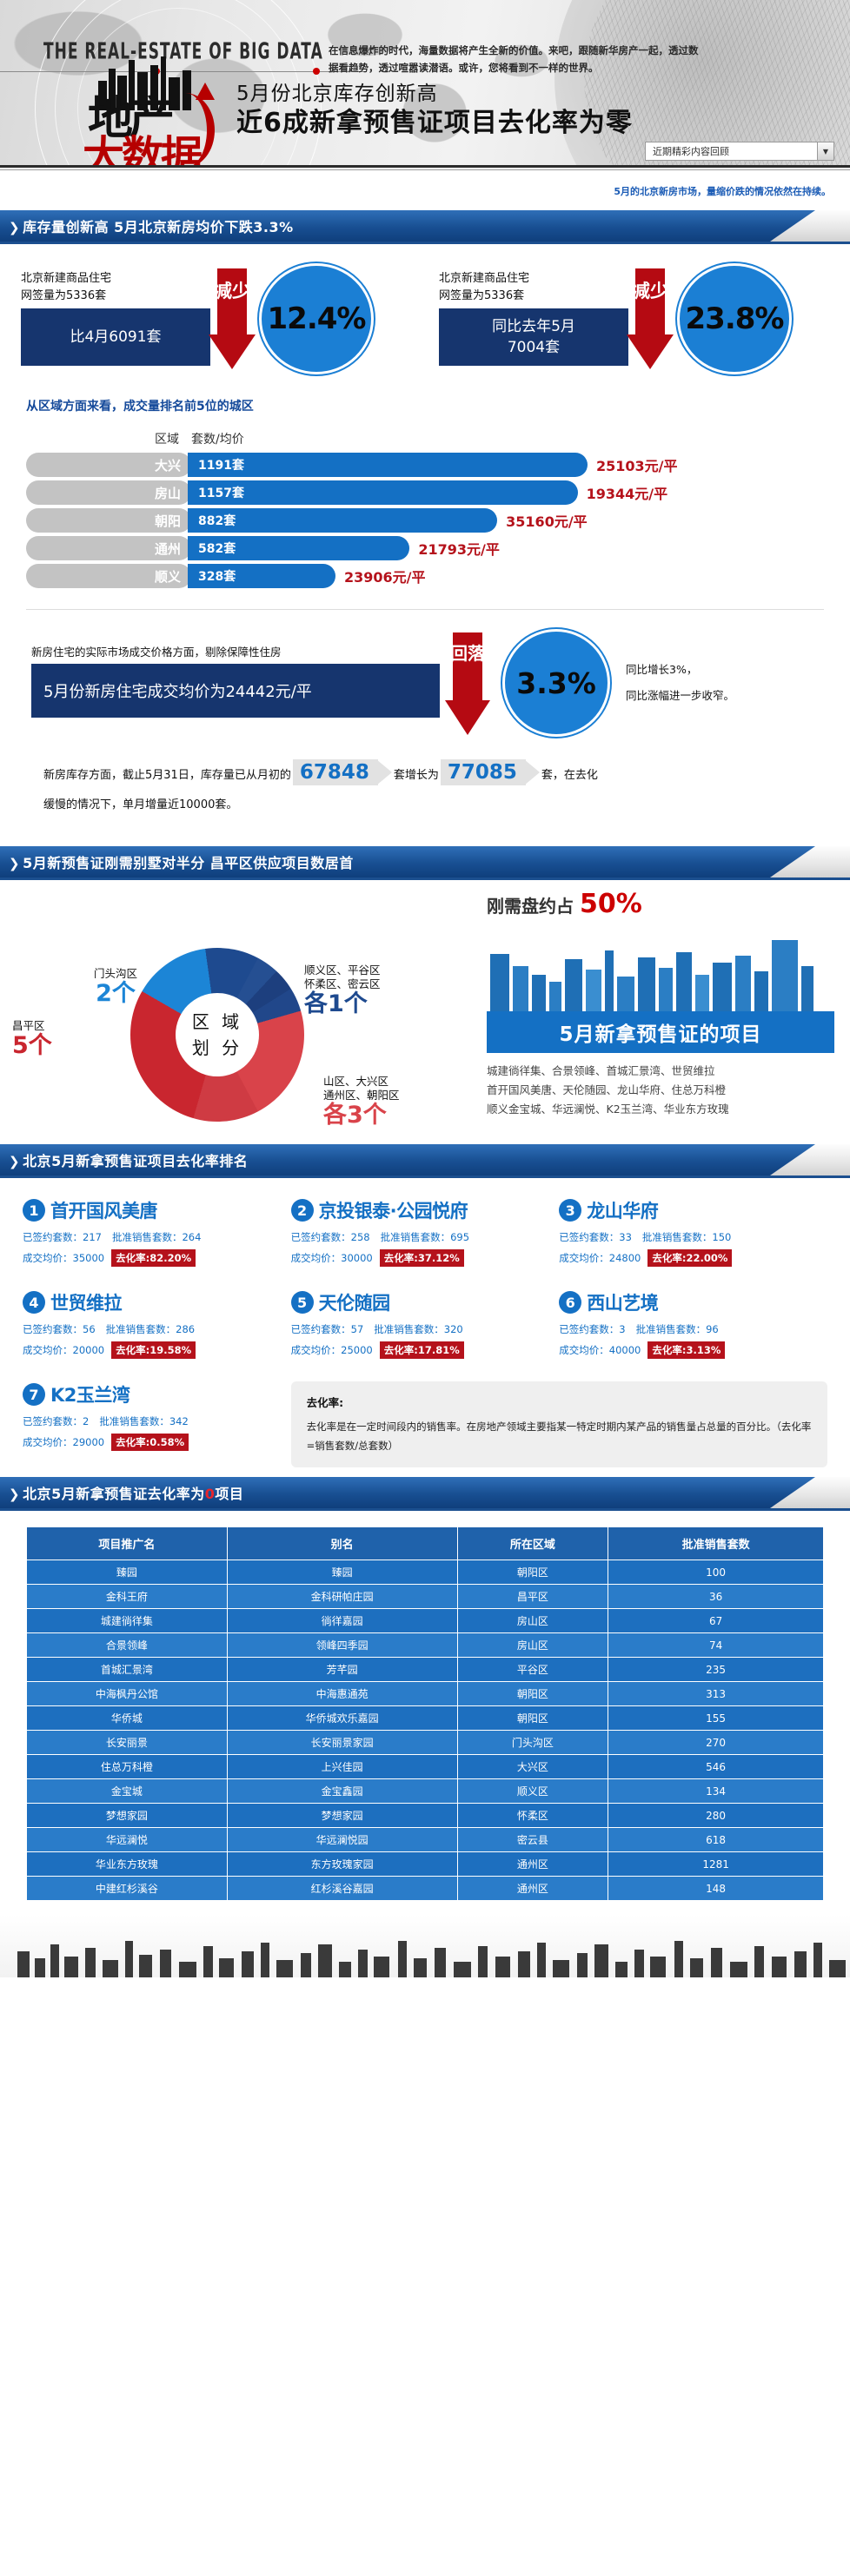  I want to click on table-row: 中建红杉溪谷 红杉溪谷嘉园 通州区 148, so click(425, 1888).